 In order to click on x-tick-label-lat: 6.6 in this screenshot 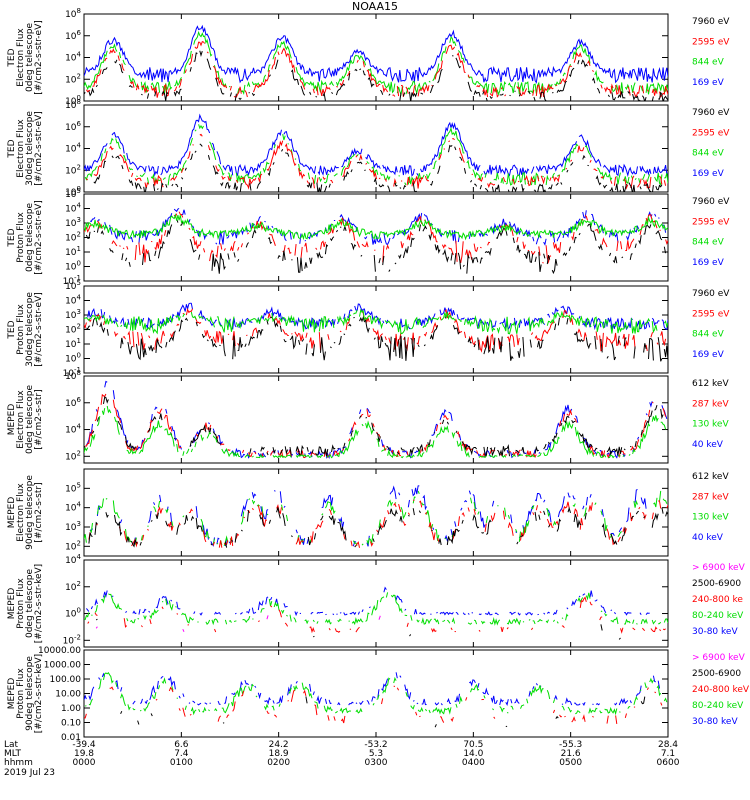, I will do `click(181, 745)`.